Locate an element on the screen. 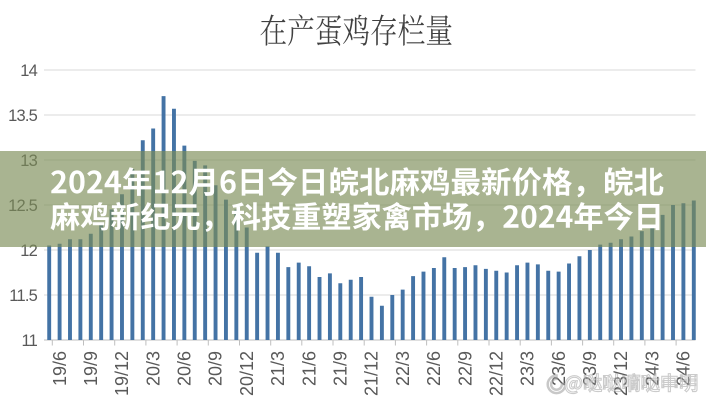 The image size is (706, 400). svg-text: 19/6 is located at coordinates (60, 368).